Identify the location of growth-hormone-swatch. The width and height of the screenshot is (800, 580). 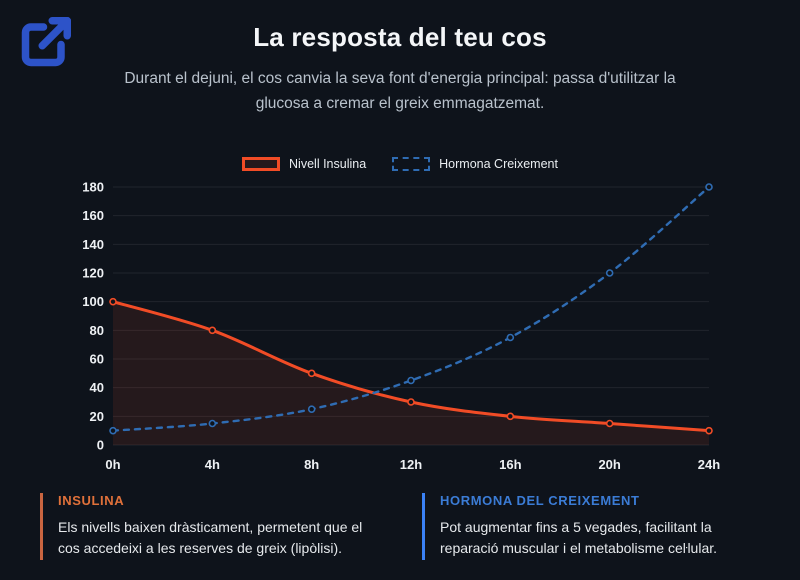
(411, 163).